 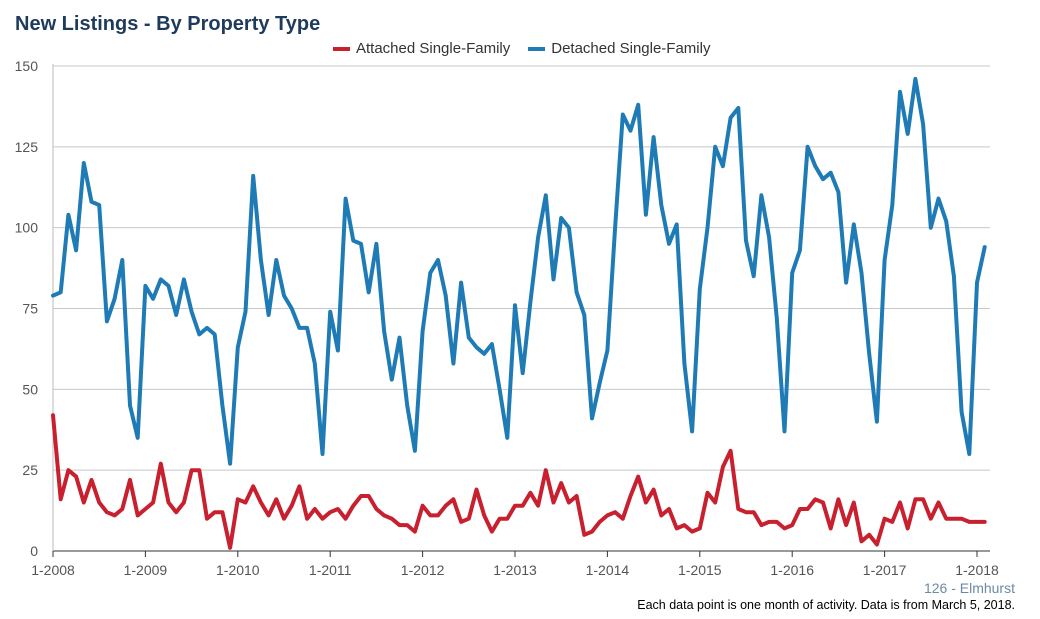 I want to click on legend-item-attached: Attached Single-Family, so click(x=421, y=48).